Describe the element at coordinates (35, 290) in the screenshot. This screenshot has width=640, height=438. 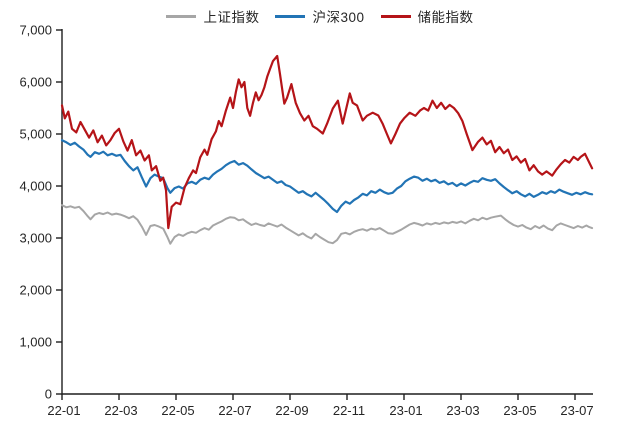
I see `y-tick-label: 2,000` at that location.